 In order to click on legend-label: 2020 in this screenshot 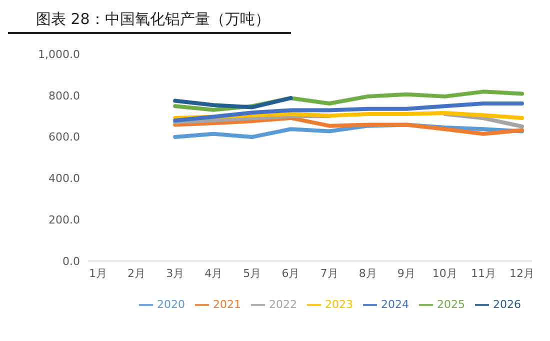, I will do `click(171, 304)`.